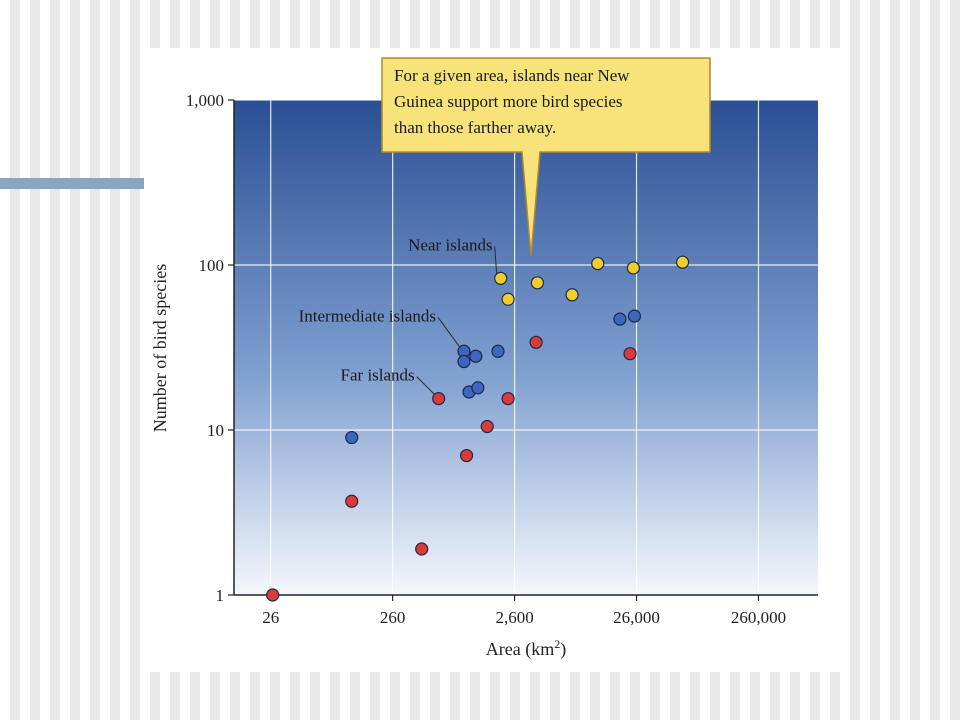 The height and width of the screenshot is (720, 960). I want to click on callout-box, so click(546, 157).